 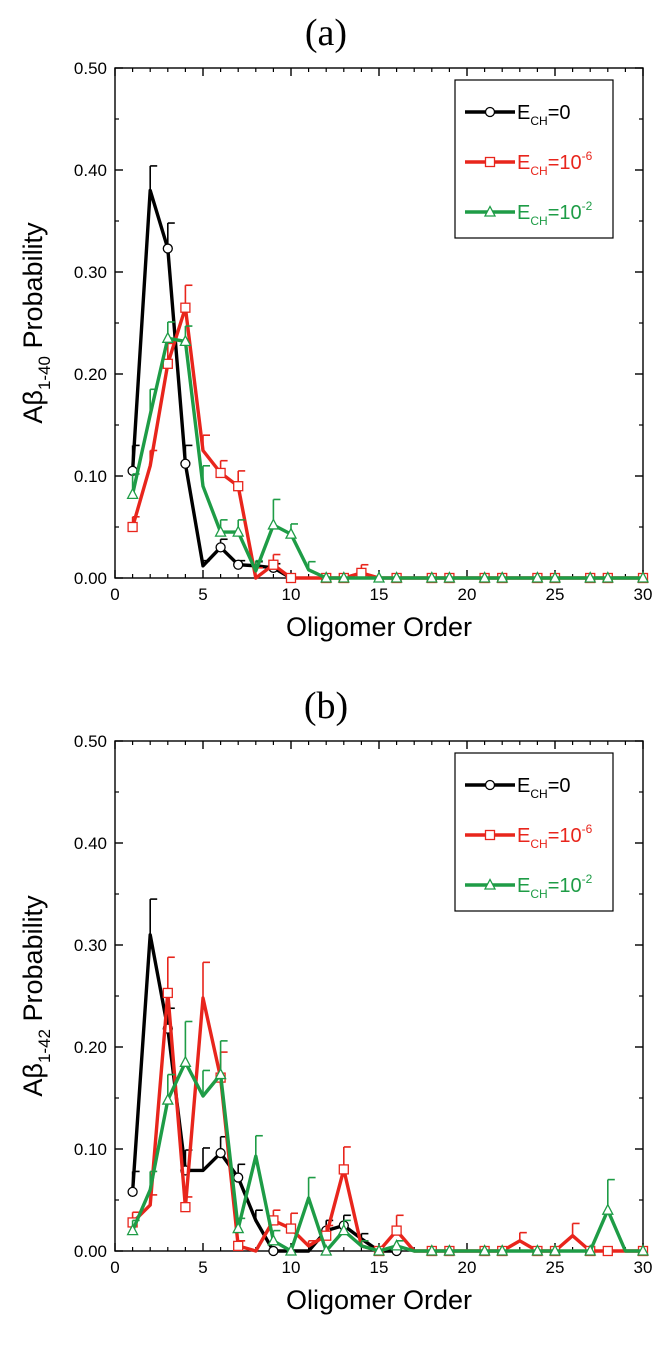 I want to click on legend-label-sup: -2, so click(x=587, y=879).